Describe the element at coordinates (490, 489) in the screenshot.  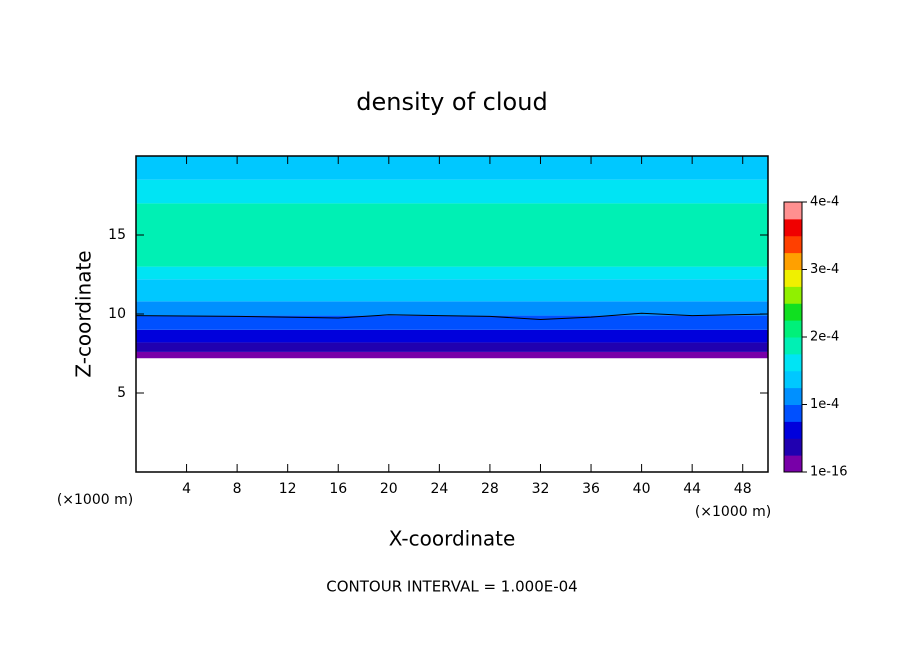
I see `x-tick-label: 28` at that location.